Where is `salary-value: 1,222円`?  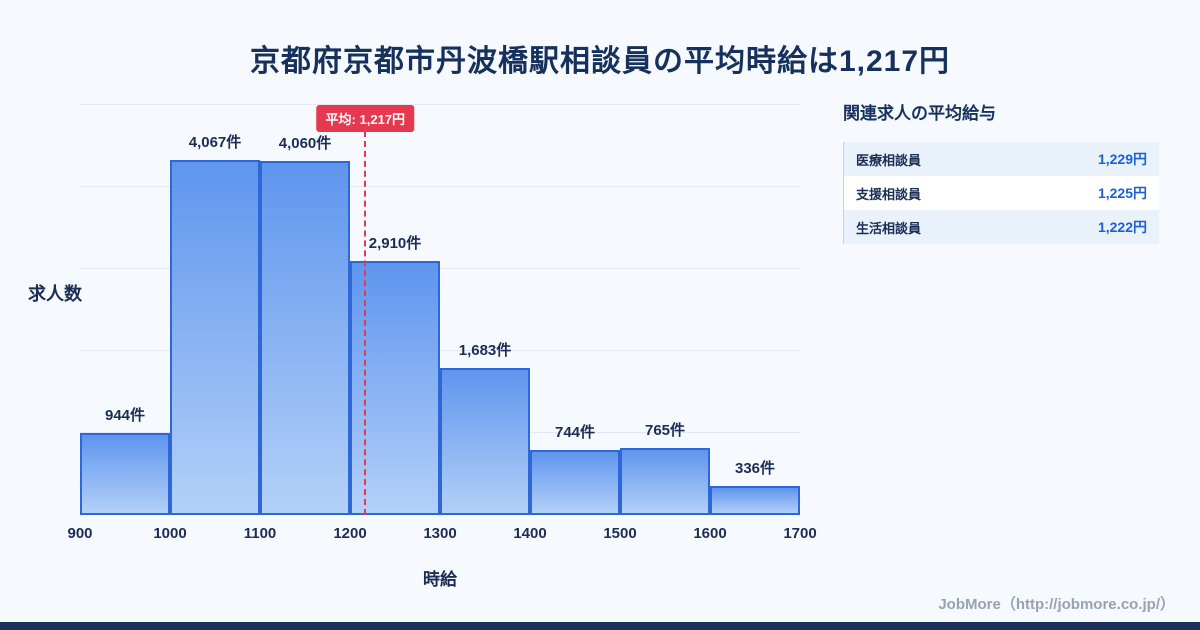
salary-value: 1,222円 is located at coordinates (1122, 227).